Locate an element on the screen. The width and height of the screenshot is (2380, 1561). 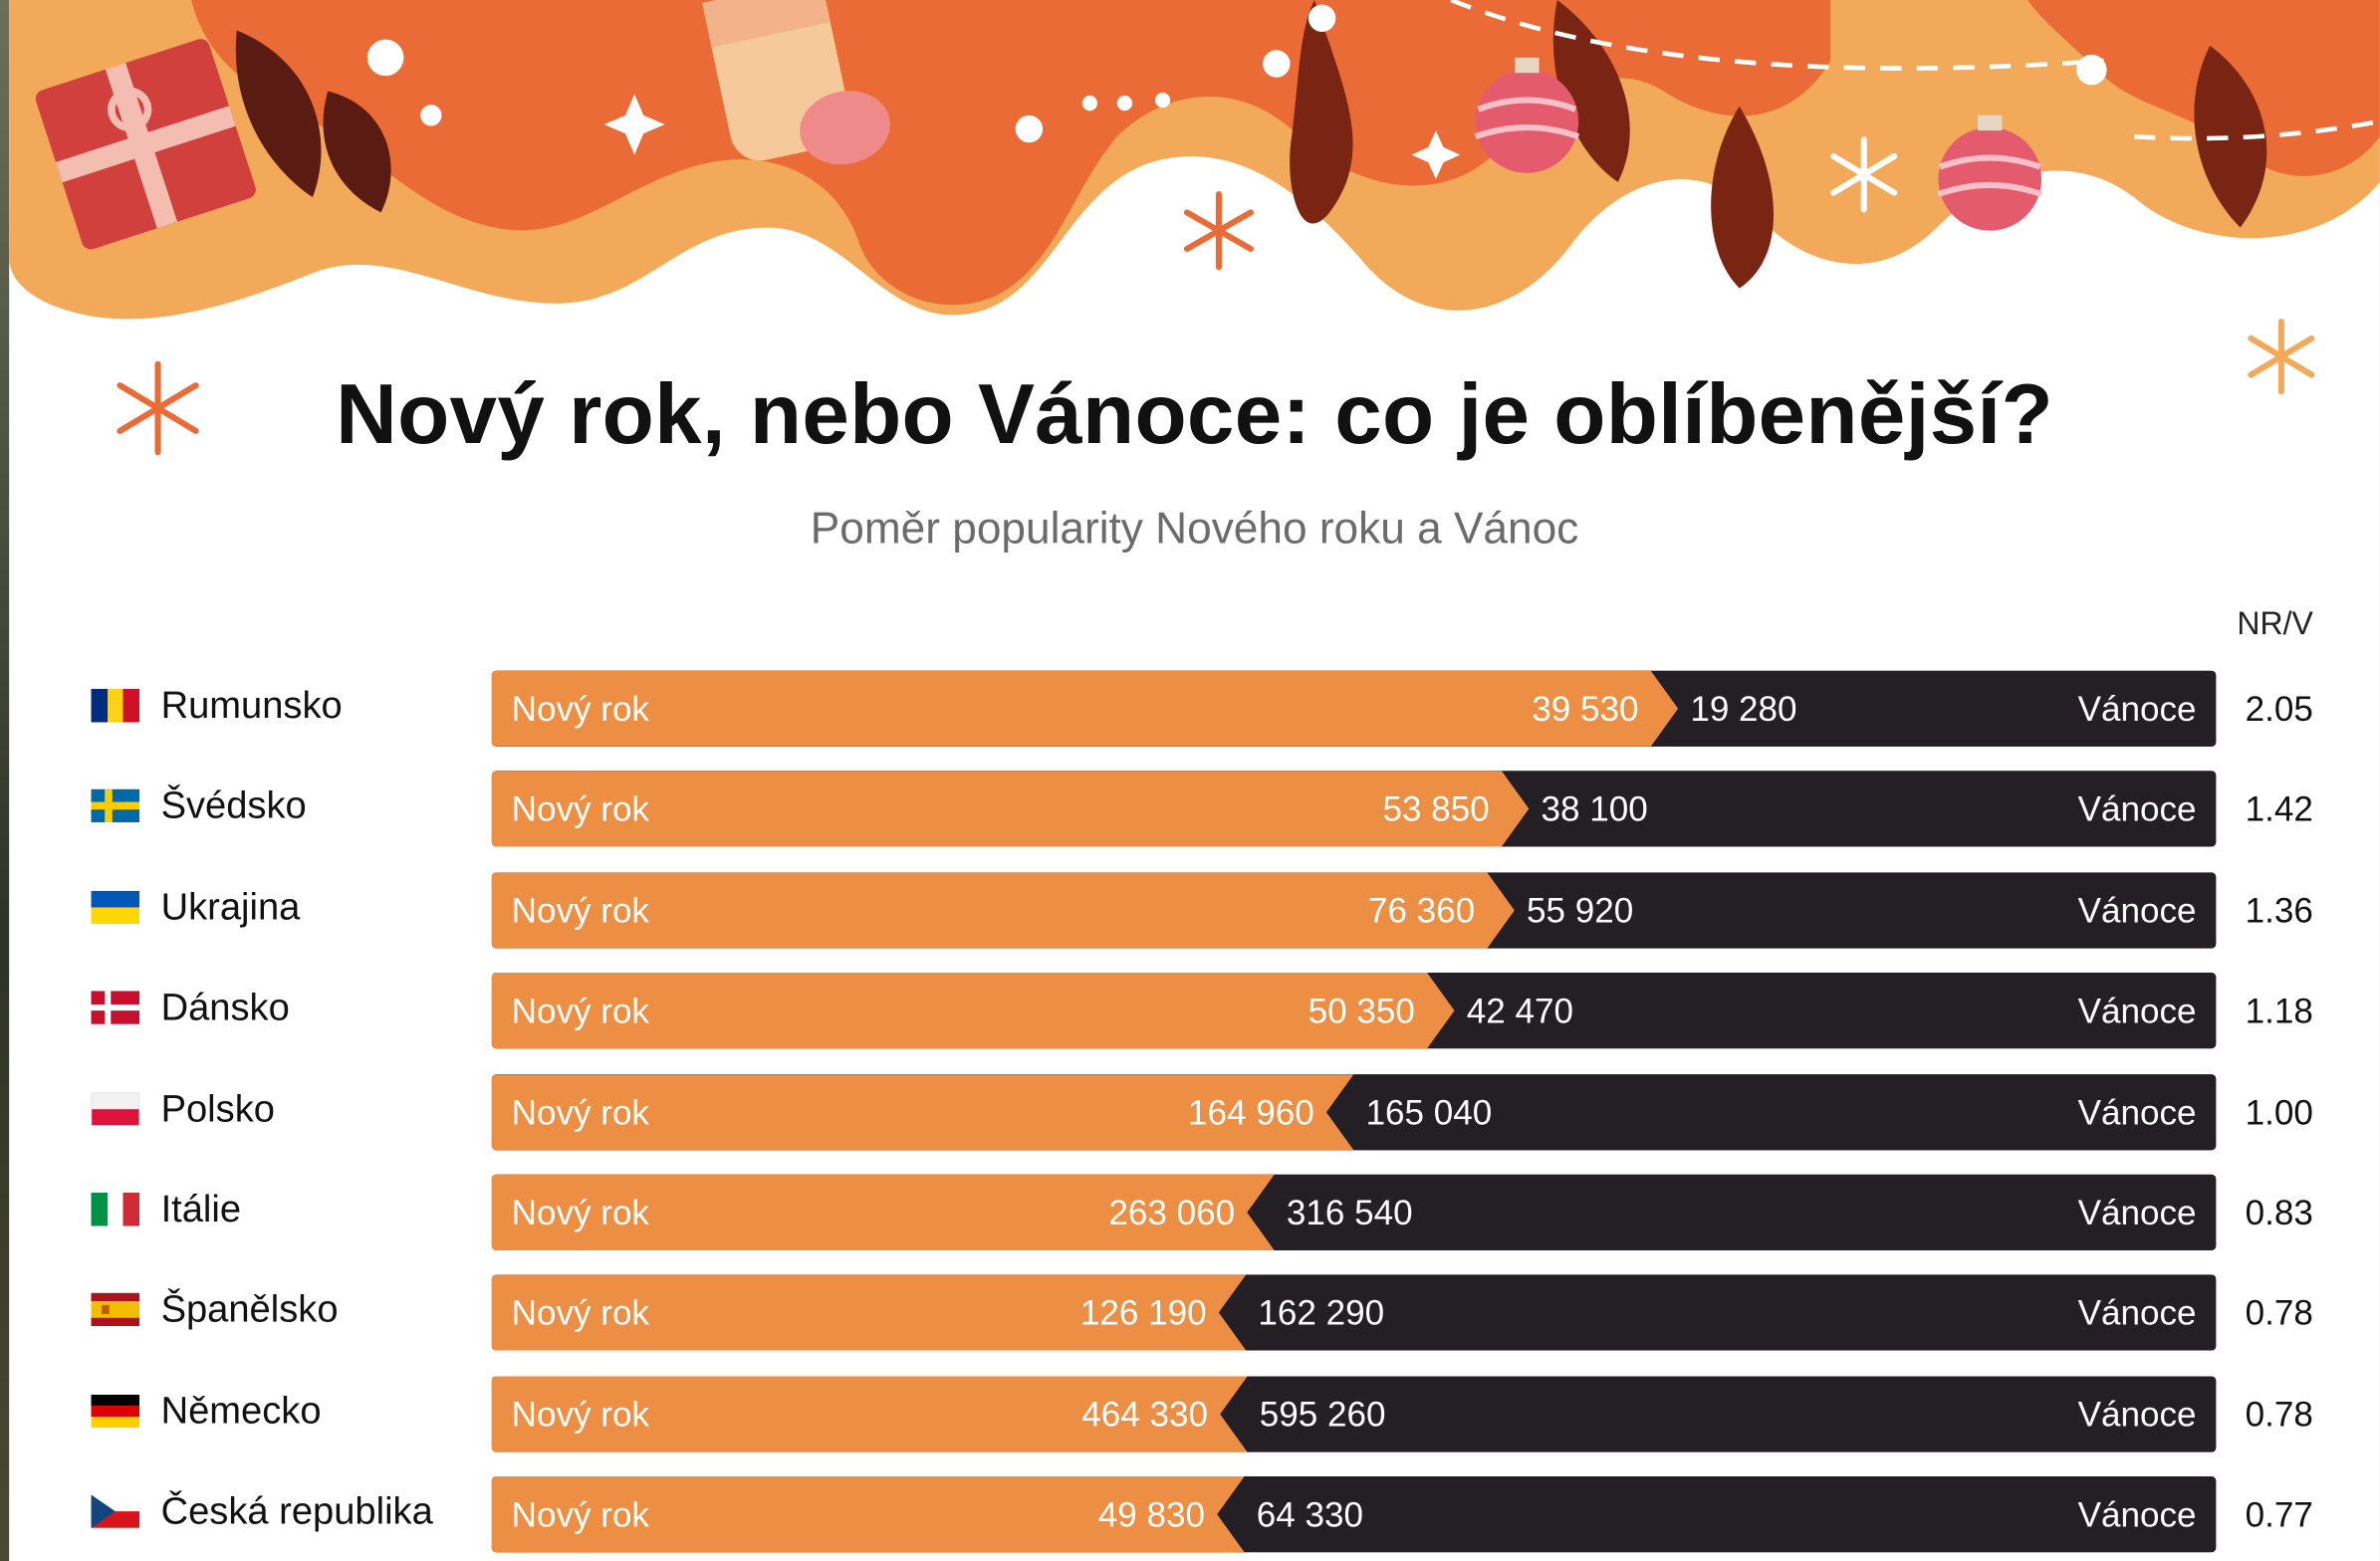
sweden-flag-icon is located at coordinates (115, 806).